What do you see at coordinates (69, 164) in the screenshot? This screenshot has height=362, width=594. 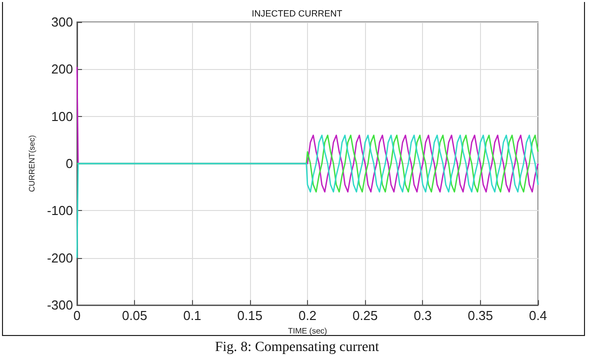 I see `y-tick-label: 0` at bounding box center [69, 164].